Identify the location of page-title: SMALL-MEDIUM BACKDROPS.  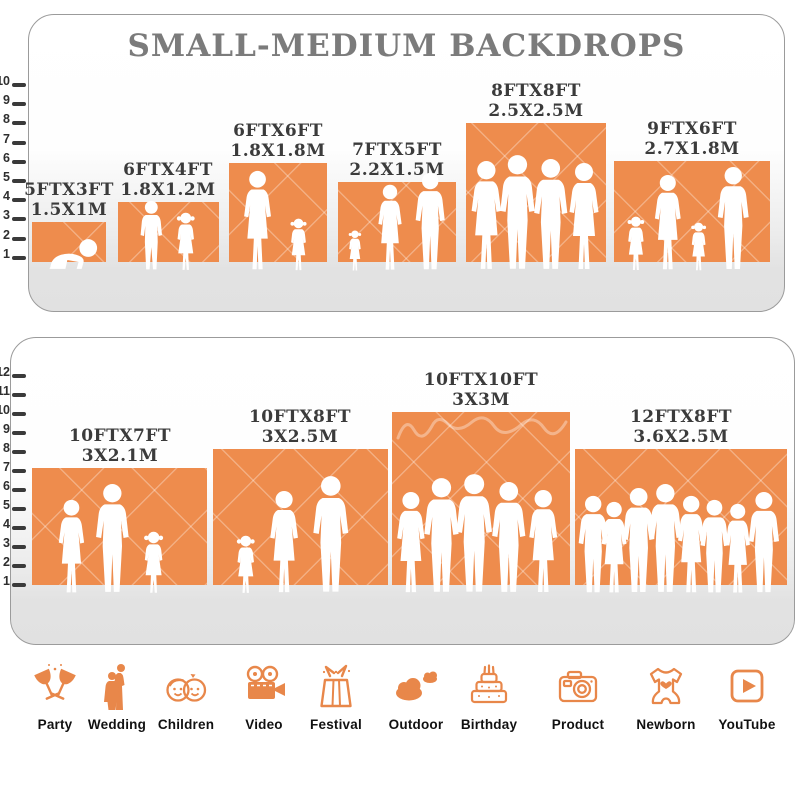
(406, 46).